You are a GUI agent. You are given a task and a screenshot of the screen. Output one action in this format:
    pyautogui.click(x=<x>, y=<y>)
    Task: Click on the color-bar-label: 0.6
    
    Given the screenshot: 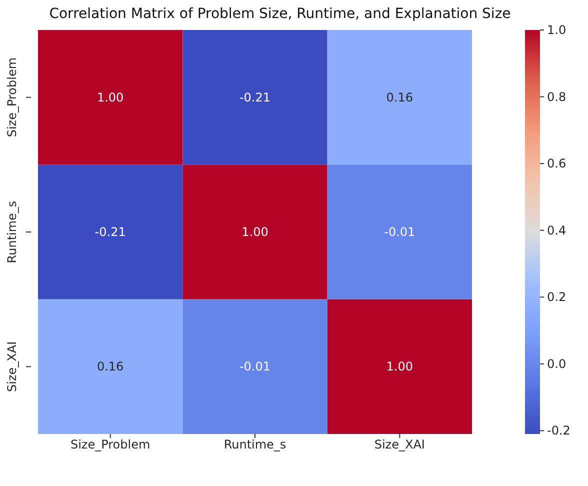 What is the action you would take?
    pyautogui.click(x=556, y=163)
    